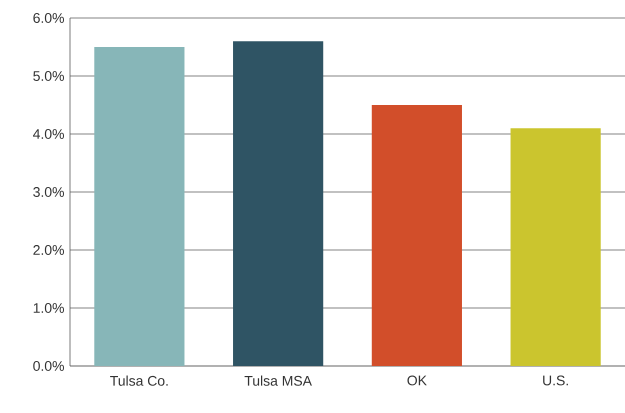 The image size is (625, 413). What do you see at coordinates (278, 381) in the screenshot?
I see `x-tick-label: Tulsa MSA` at bounding box center [278, 381].